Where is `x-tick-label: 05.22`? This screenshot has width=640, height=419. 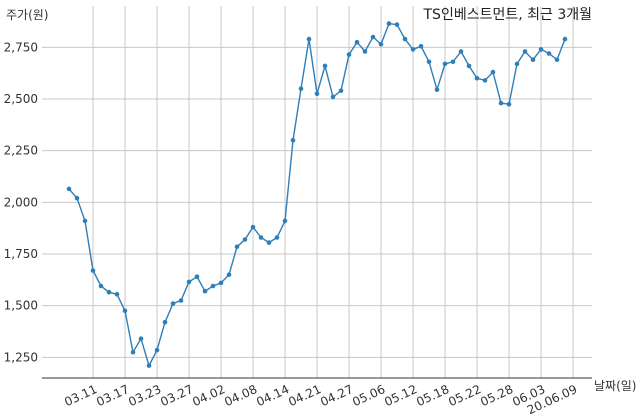
x-tick-label: 05.22 is located at coordinates (464, 395).